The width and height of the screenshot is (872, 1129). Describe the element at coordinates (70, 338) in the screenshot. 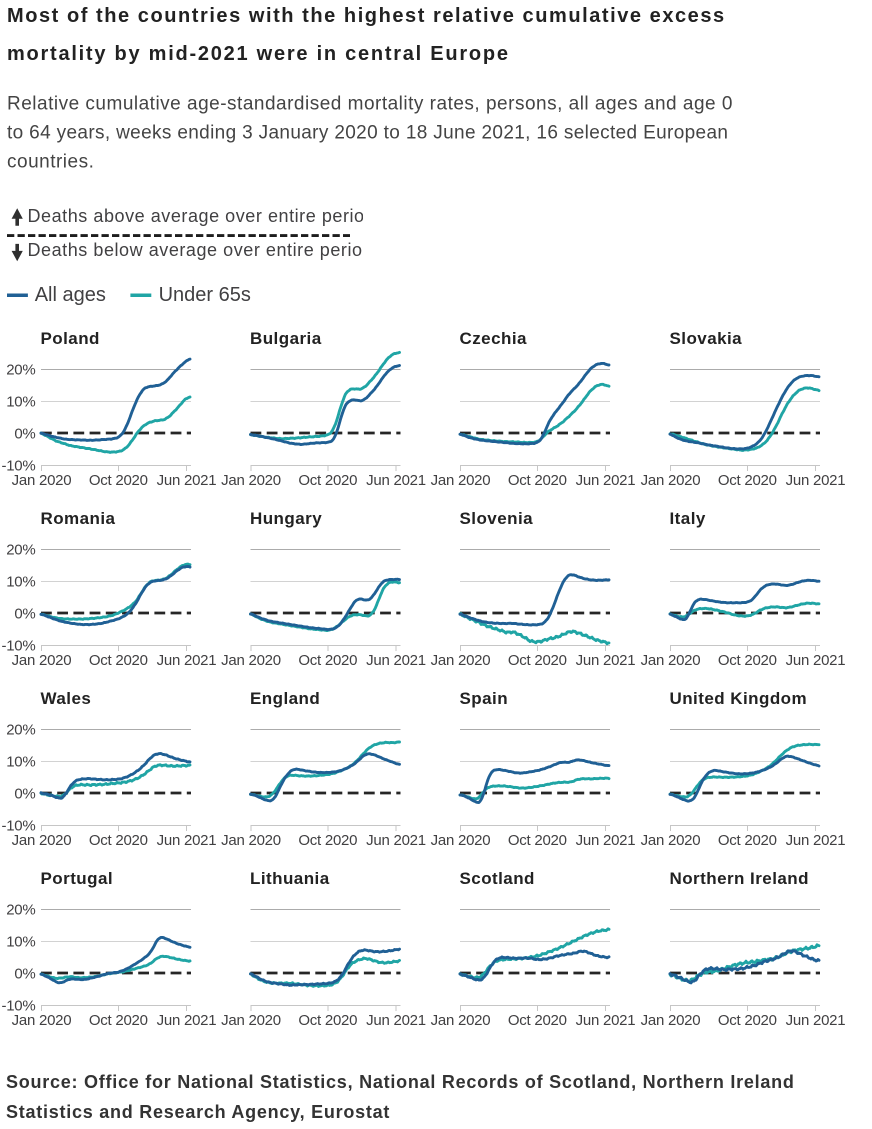

I see `svg-text: Poland` at that location.